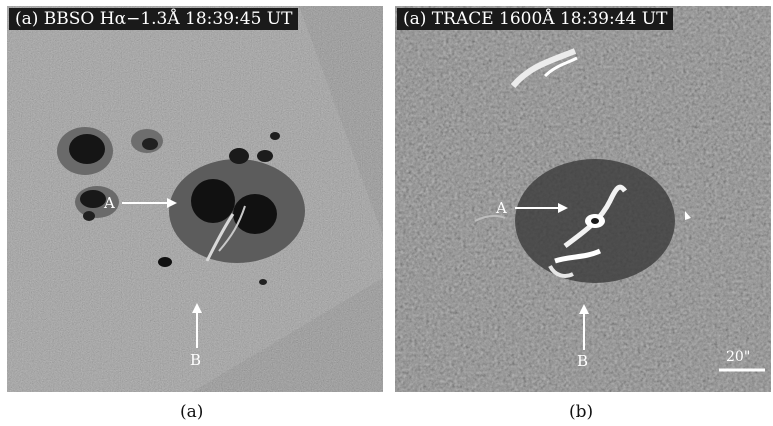 This screenshot has height=426, width=773. What do you see at coordinates (535, 19) in the screenshot?
I see `panel-b-title: (a) TRACE 1600Å 18:39:44 UT` at bounding box center [535, 19].